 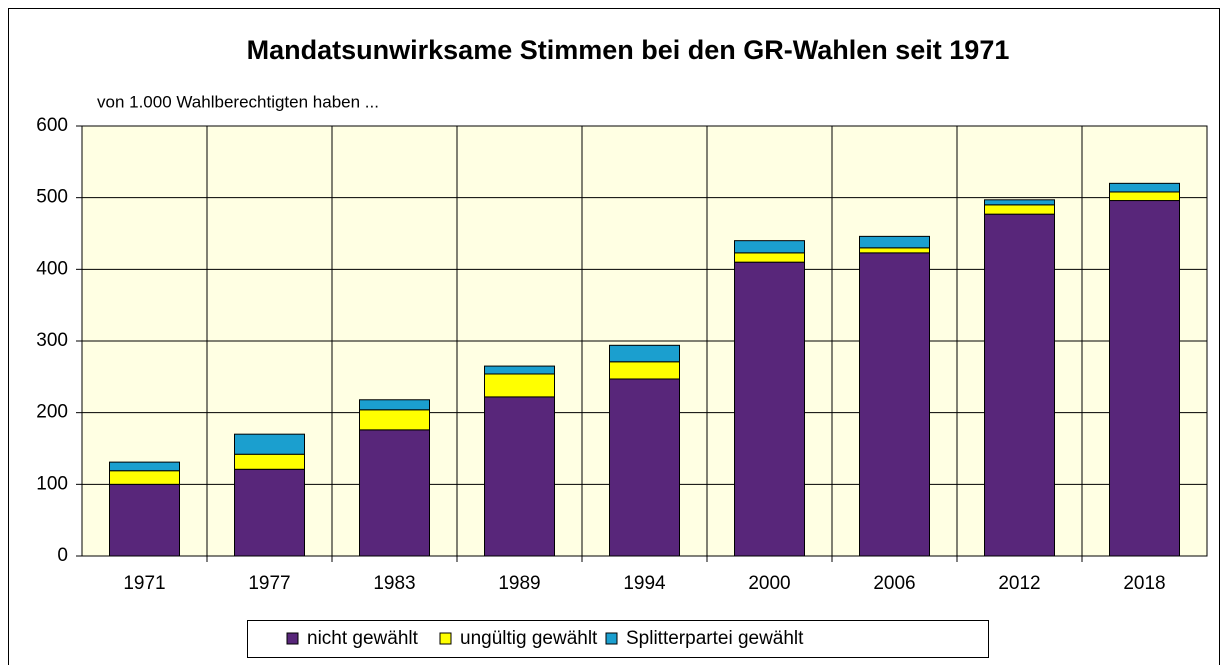 What do you see at coordinates (644, 583) in the screenshot?
I see `x-tick-label: 1994` at bounding box center [644, 583].